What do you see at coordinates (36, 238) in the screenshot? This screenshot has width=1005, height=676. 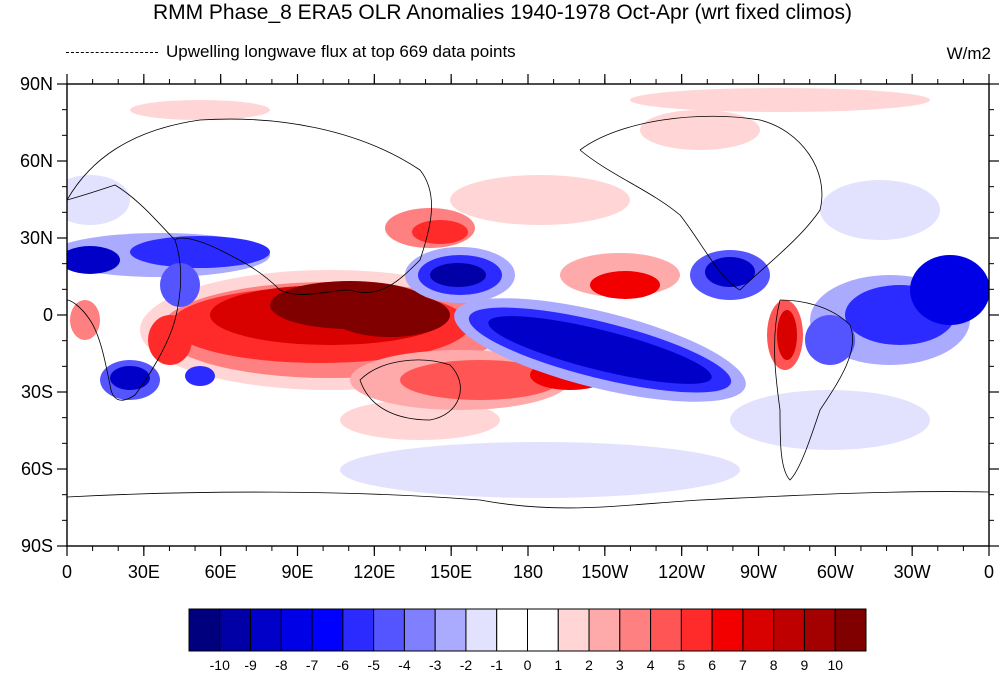 I see `lat-tick-label: 30N` at bounding box center [36, 238].